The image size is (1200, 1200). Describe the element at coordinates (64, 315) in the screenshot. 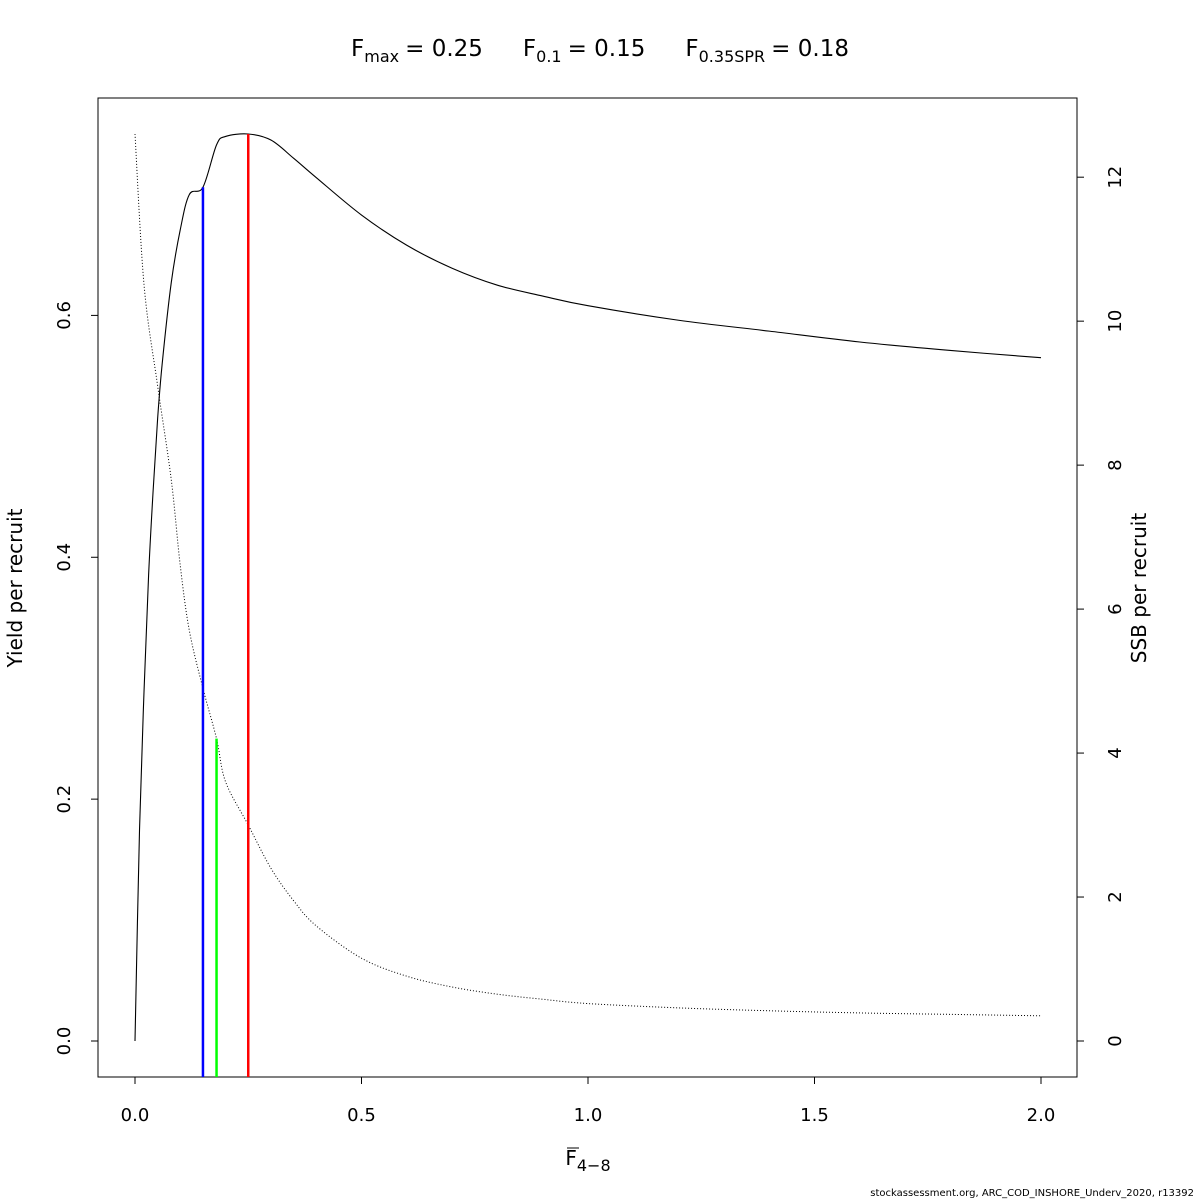

I see `y-left-tick-label: 0.6` at that location.